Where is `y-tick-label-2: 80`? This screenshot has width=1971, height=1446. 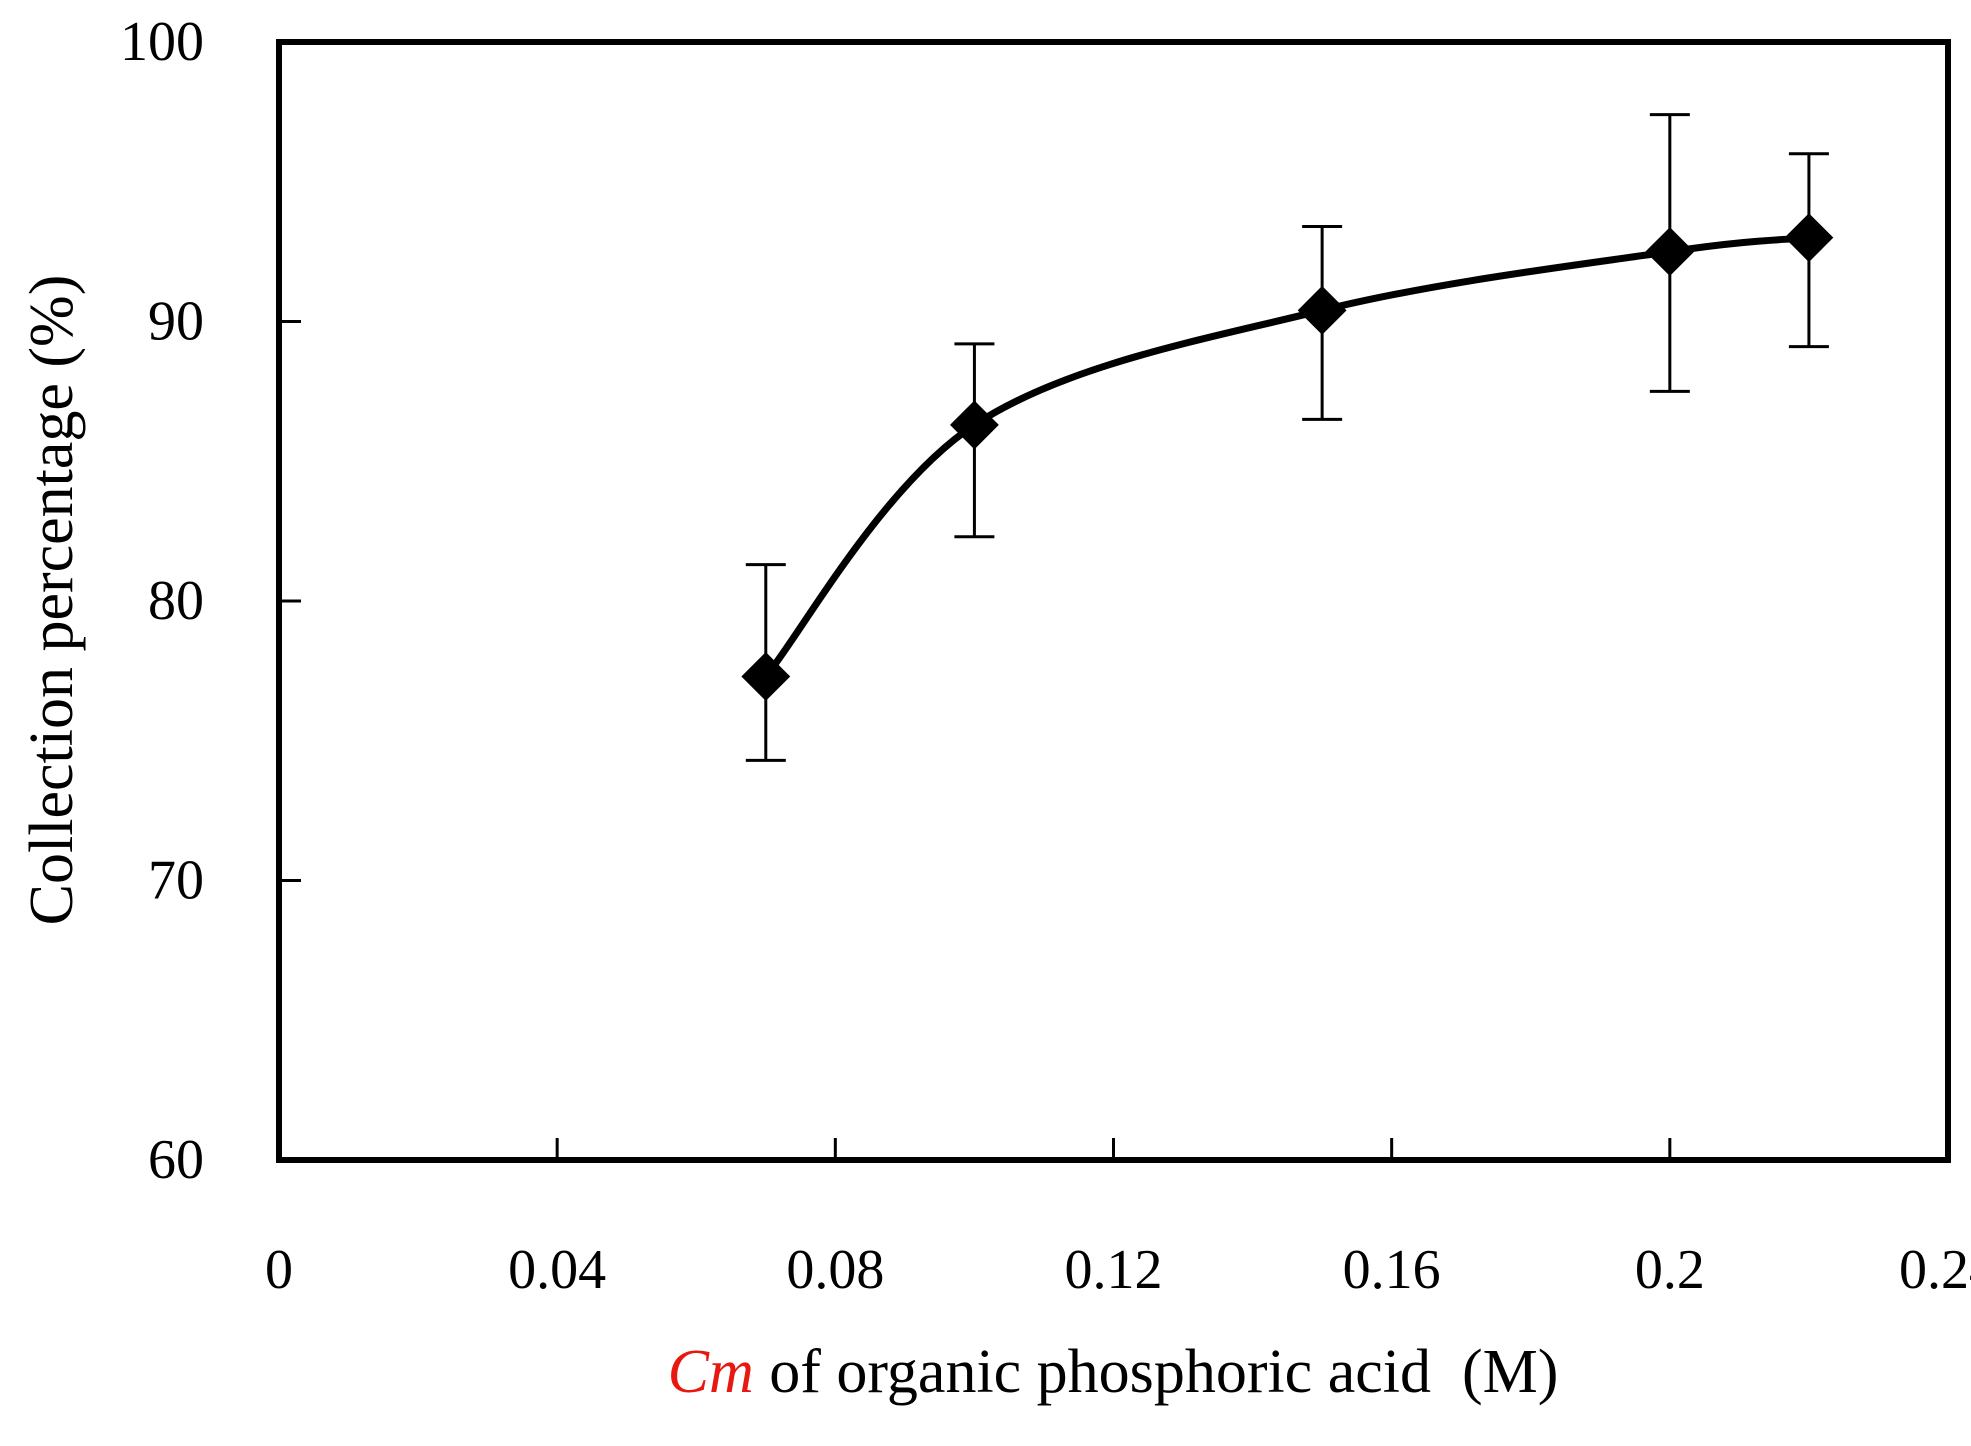
y-tick-label-2: 80 is located at coordinates (176, 601).